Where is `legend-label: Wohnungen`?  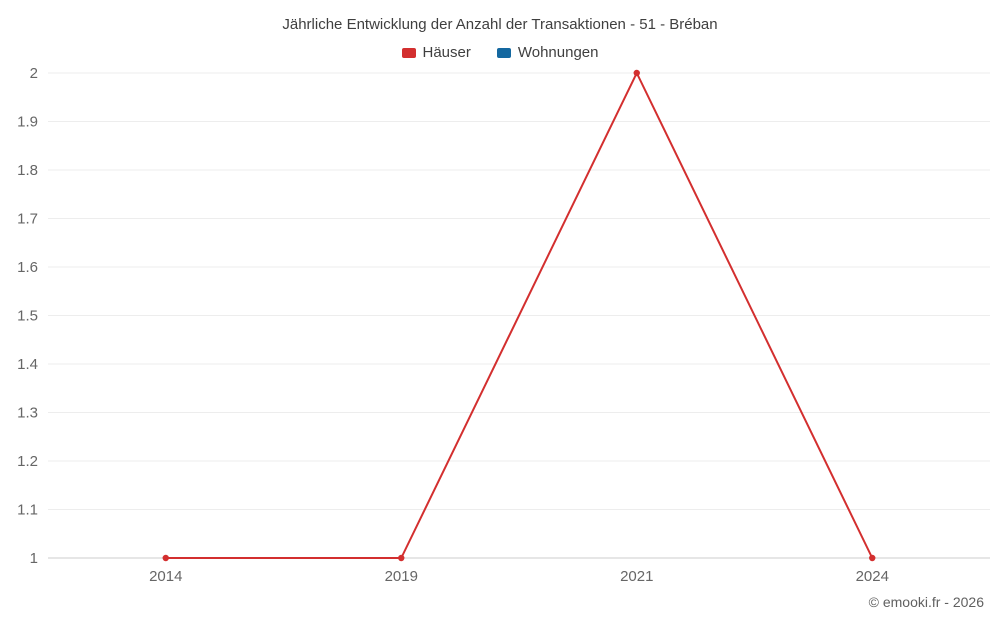 legend-label: Wohnungen is located at coordinates (558, 52).